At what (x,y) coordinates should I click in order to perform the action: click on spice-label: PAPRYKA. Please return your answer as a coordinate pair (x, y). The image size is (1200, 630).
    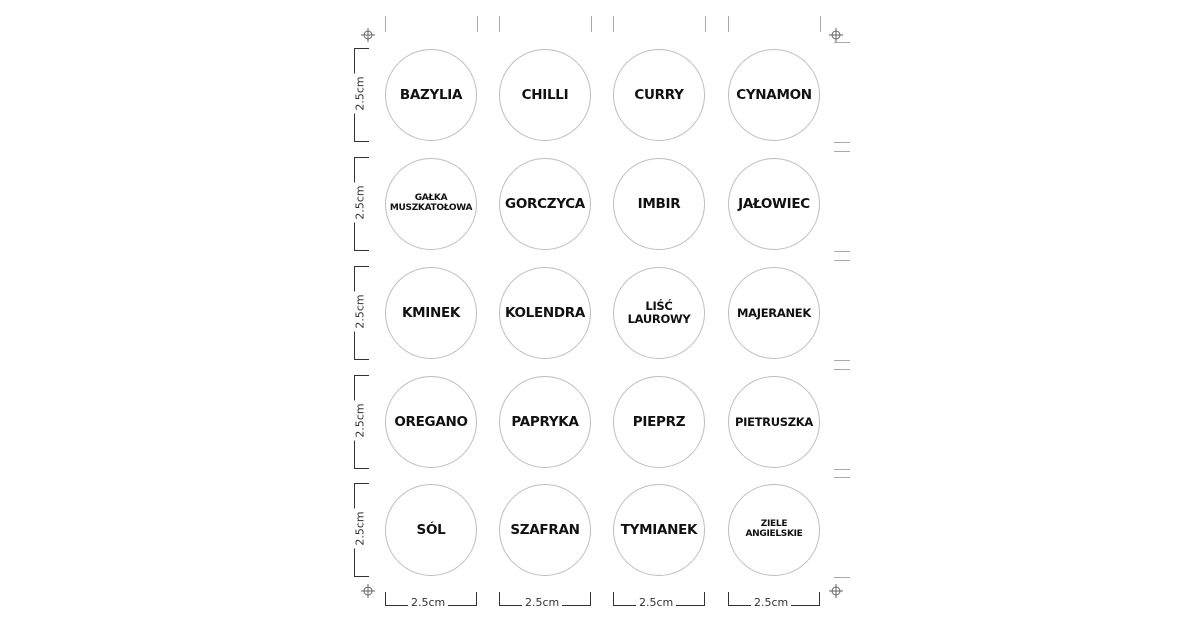
    Looking at the image, I should click on (545, 422).